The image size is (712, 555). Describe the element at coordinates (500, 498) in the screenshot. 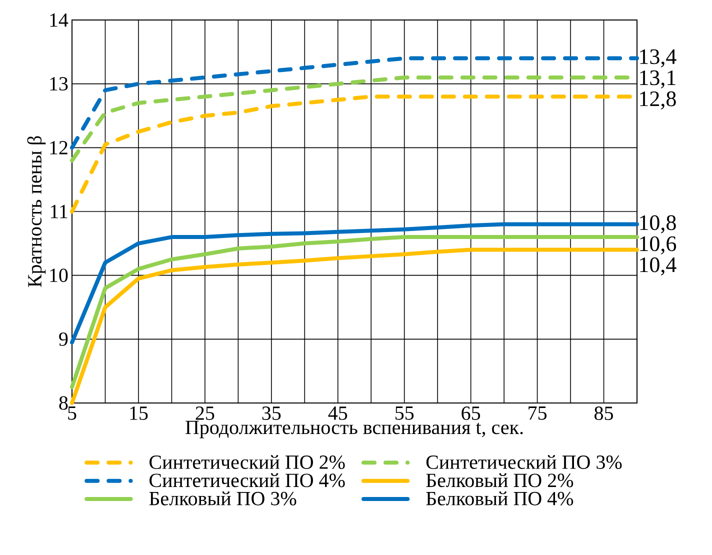

I see `legend-label: Белковый ПО 4%` at that location.